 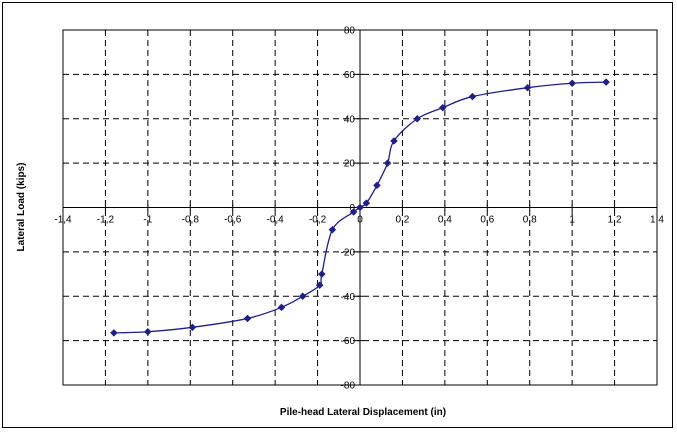 I want to click on x-tick-label: 0,8, so click(x=530, y=220).